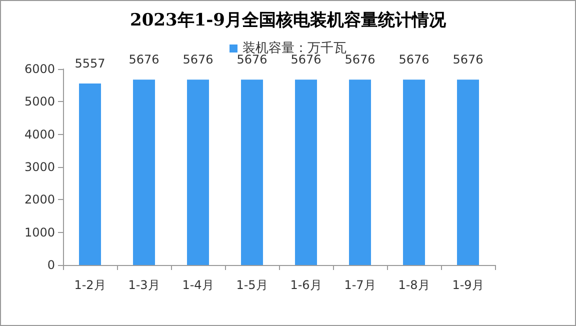  What do you see at coordinates (289, 20) in the screenshot?
I see `chart-title: 2023年1-9月全国核电装机容量统计情况` at bounding box center [289, 20].